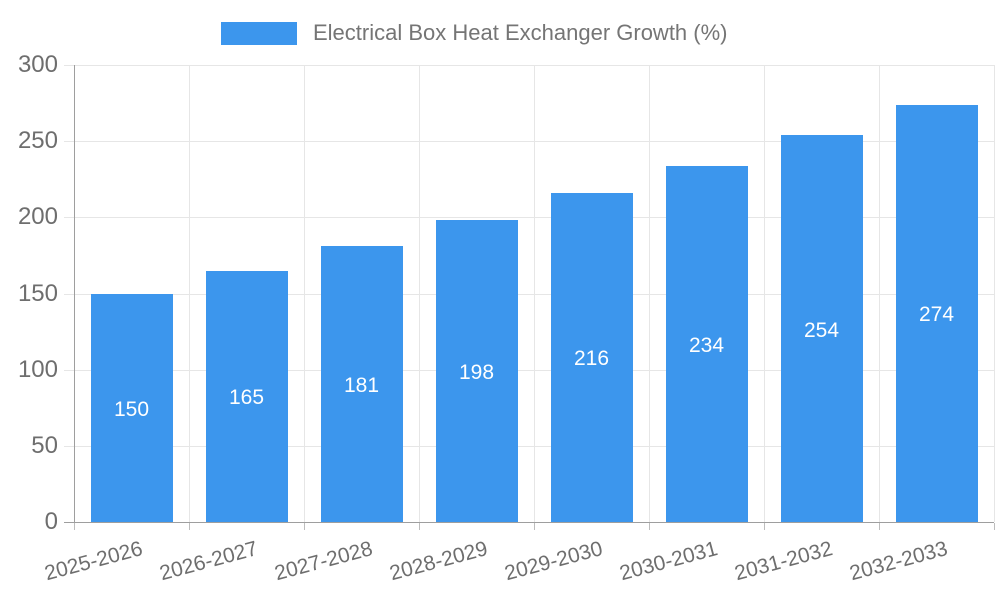 Image resolution: width=1000 pixels, height=600 pixels. What do you see at coordinates (520, 32) in the screenshot?
I see `legend-series-label: Electrical Box Heat Exchanger Growth (%)` at bounding box center [520, 32].